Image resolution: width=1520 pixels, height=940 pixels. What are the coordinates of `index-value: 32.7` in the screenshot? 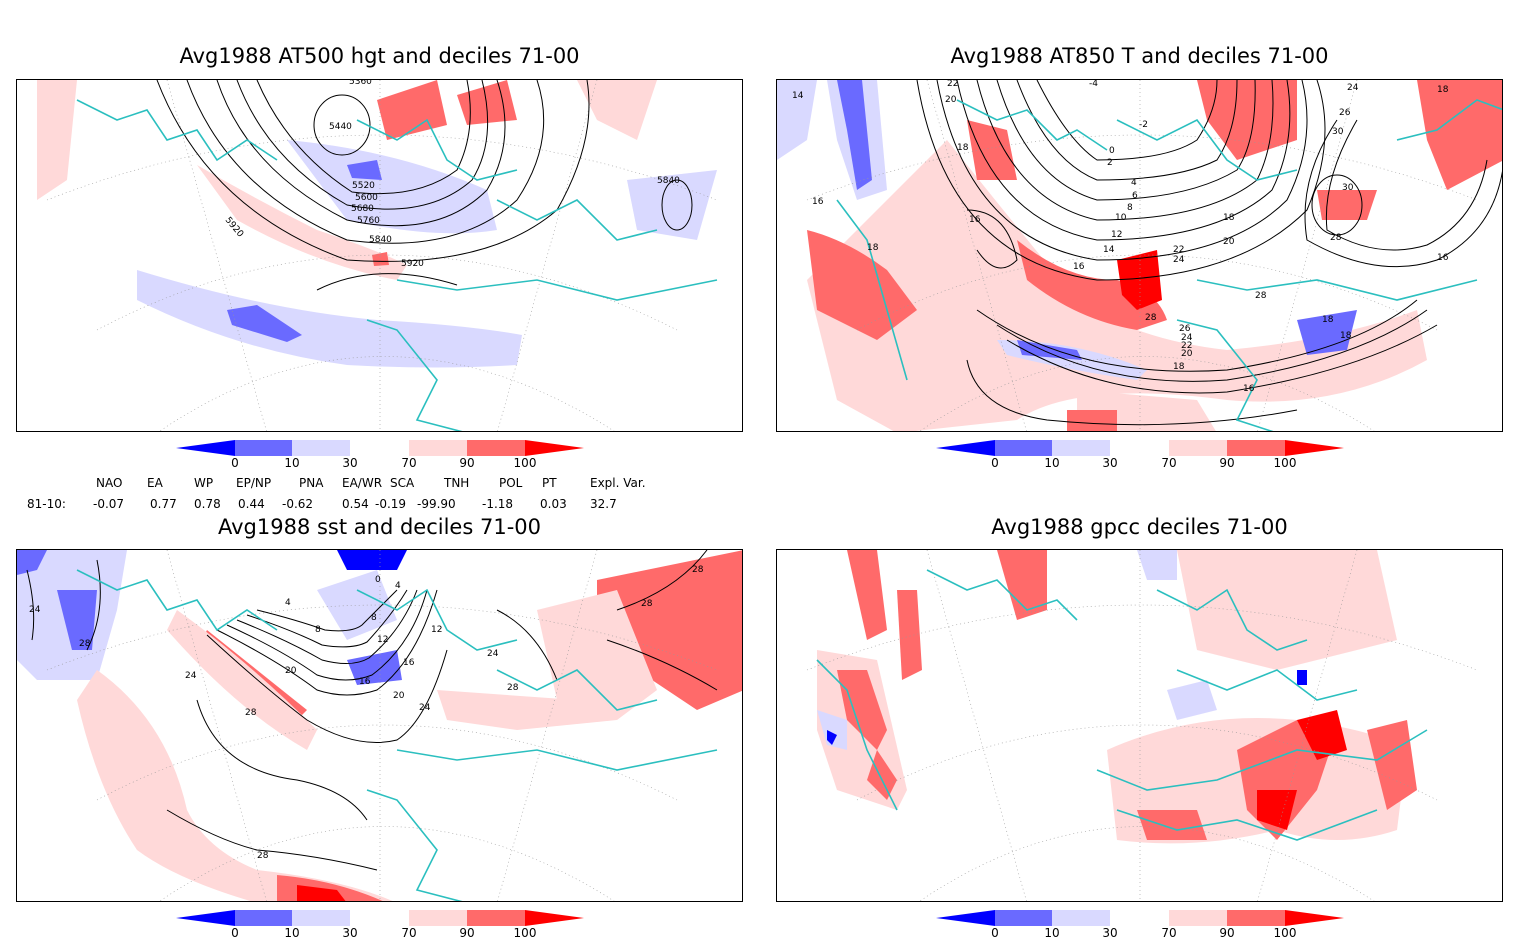 It's located at (603, 504).